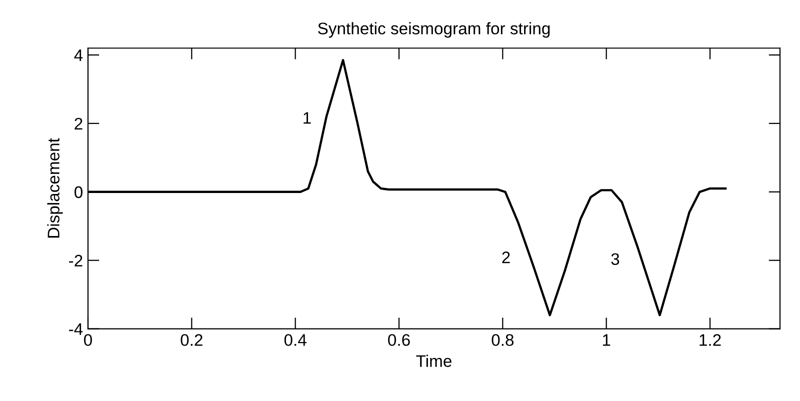 Image resolution: width=800 pixels, height=401 pixels. I want to click on x-tick-label: 0, so click(88, 340).